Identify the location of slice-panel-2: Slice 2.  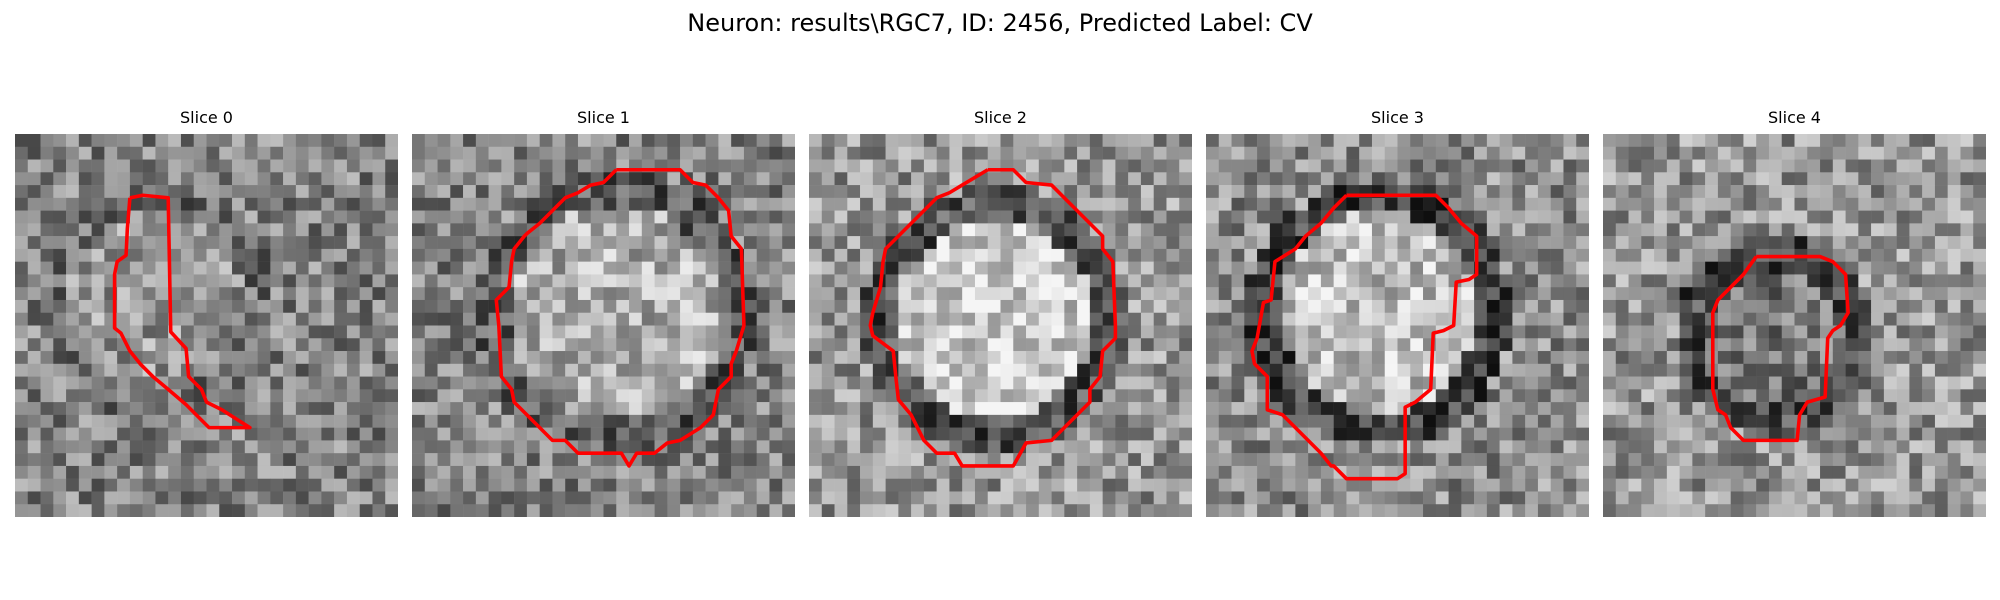
(1000, 314).